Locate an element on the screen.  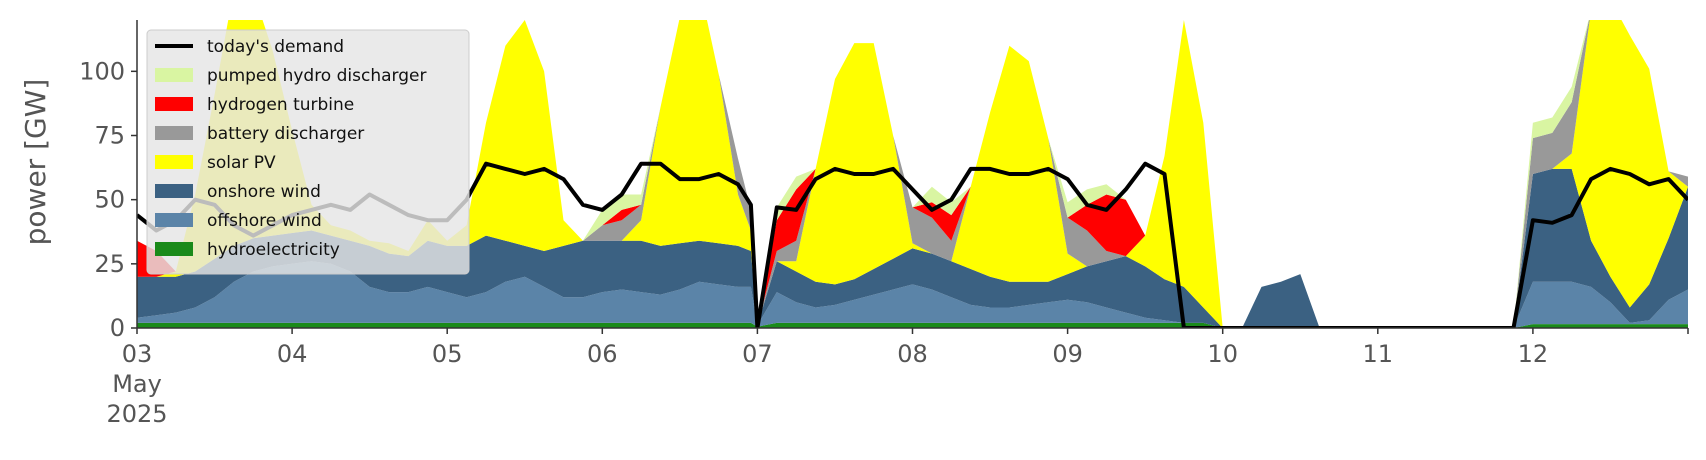
x-tick-label: 04 is located at coordinates (292, 354).